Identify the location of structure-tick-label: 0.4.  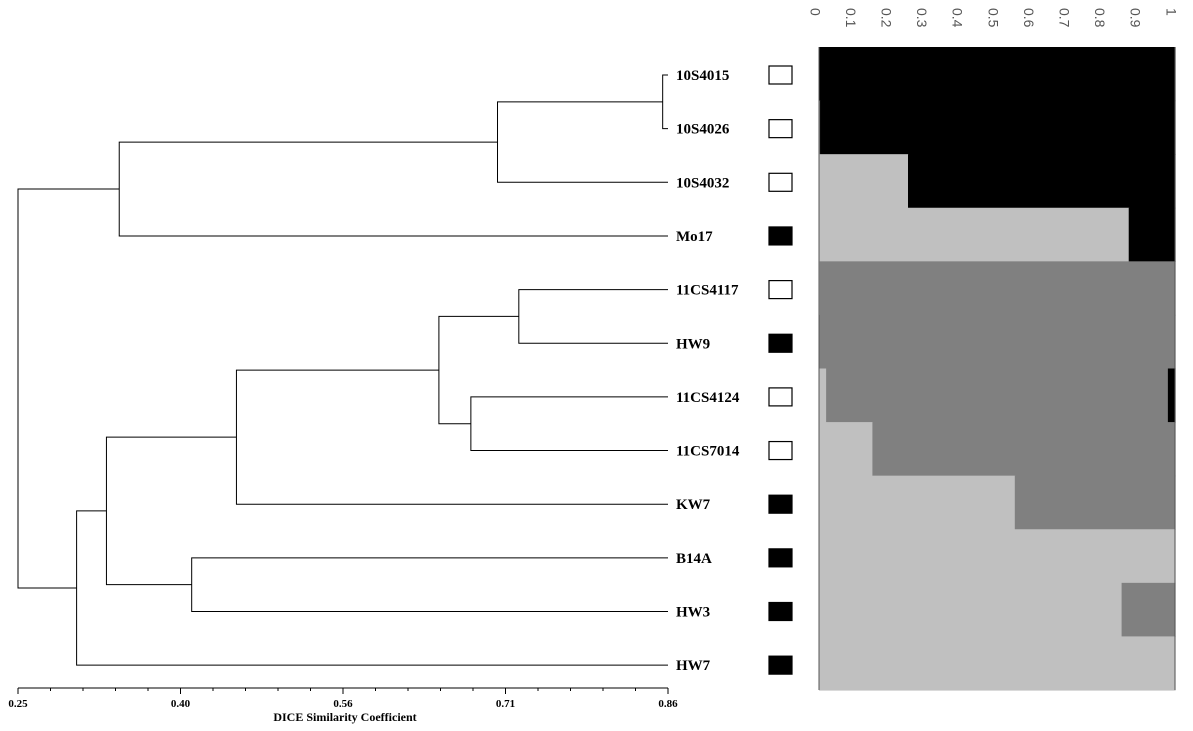
(958, 18).